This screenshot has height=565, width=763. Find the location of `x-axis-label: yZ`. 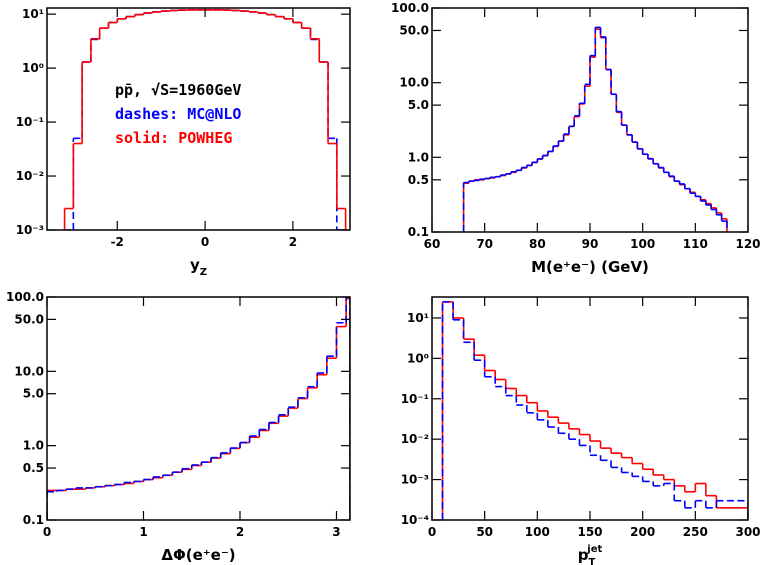

x-axis-label: yZ is located at coordinates (198, 267).